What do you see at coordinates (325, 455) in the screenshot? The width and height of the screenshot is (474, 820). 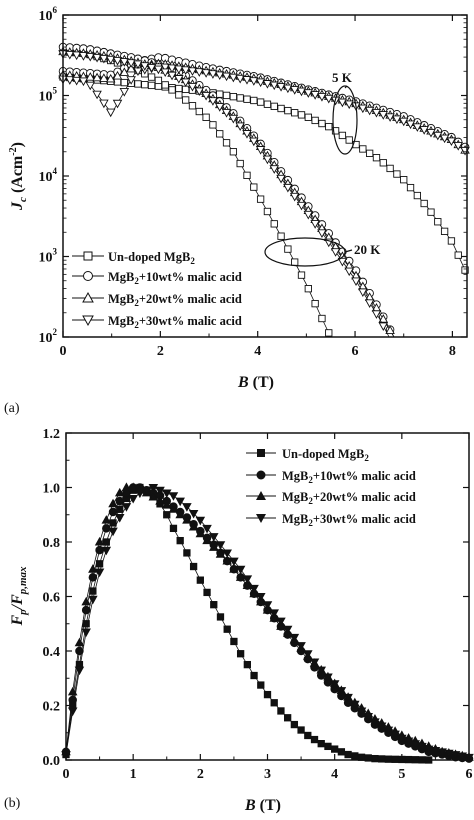 I see `legend-b-label-undoped: Un-doped MgB2` at bounding box center [325, 455].